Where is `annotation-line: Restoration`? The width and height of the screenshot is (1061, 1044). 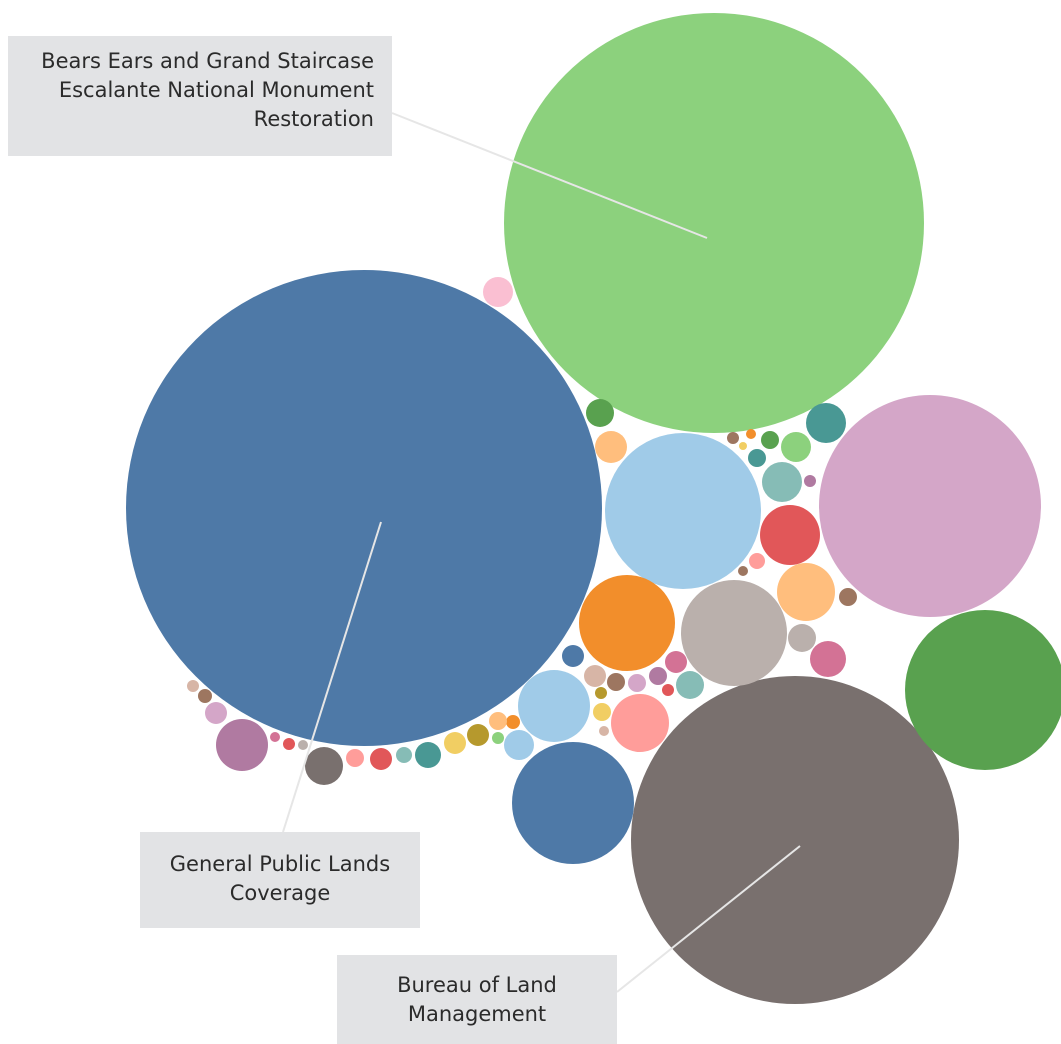 annotation-line: Restoration is located at coordinates (313, 119).